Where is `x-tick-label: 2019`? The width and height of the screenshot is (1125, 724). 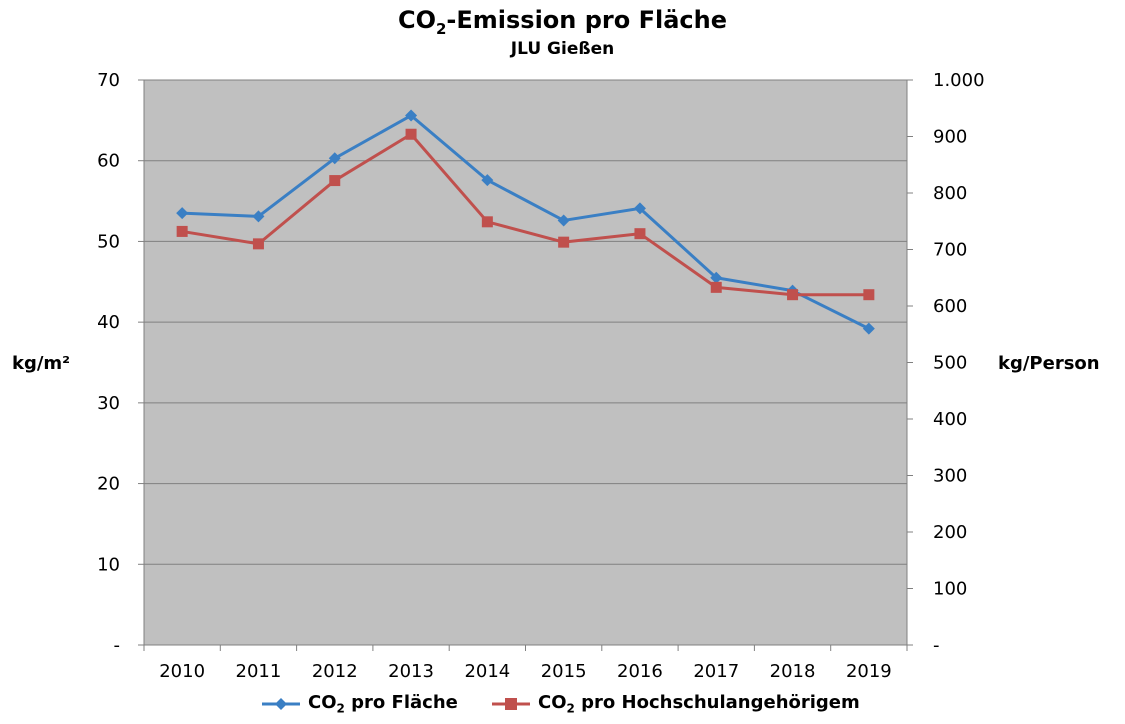
x-tick-label: 2019 is located at coordinates (869, 671).